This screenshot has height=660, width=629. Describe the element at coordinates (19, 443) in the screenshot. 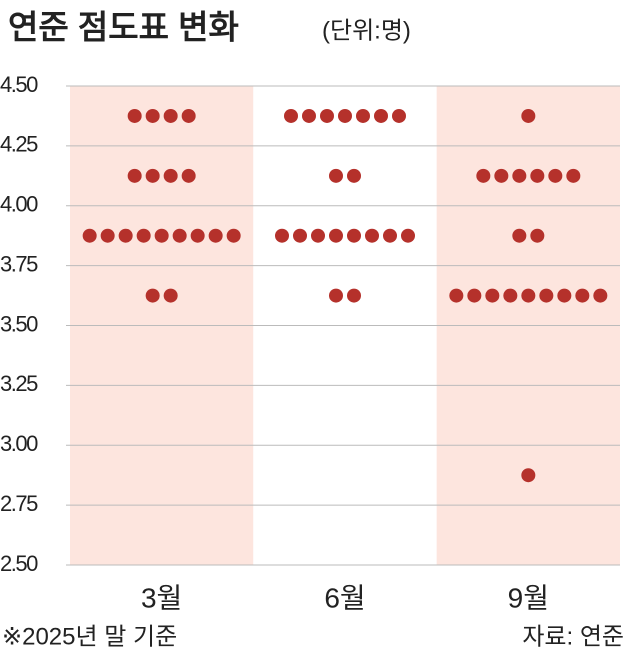

I see `y-tick-label: 3.00` at that location.